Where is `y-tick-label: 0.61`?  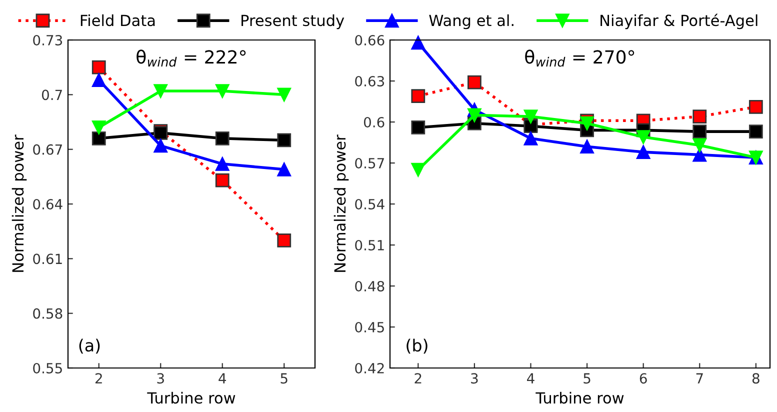
y-tick-label: 0.61 is located at coordinates (47, 259).